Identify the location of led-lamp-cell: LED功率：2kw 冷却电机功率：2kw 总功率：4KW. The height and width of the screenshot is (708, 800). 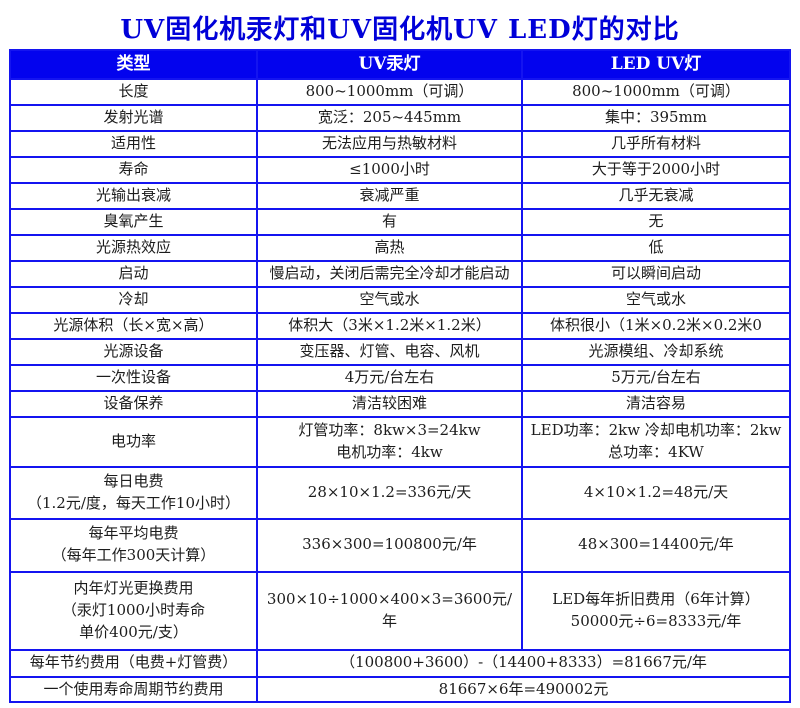
(656, 441).